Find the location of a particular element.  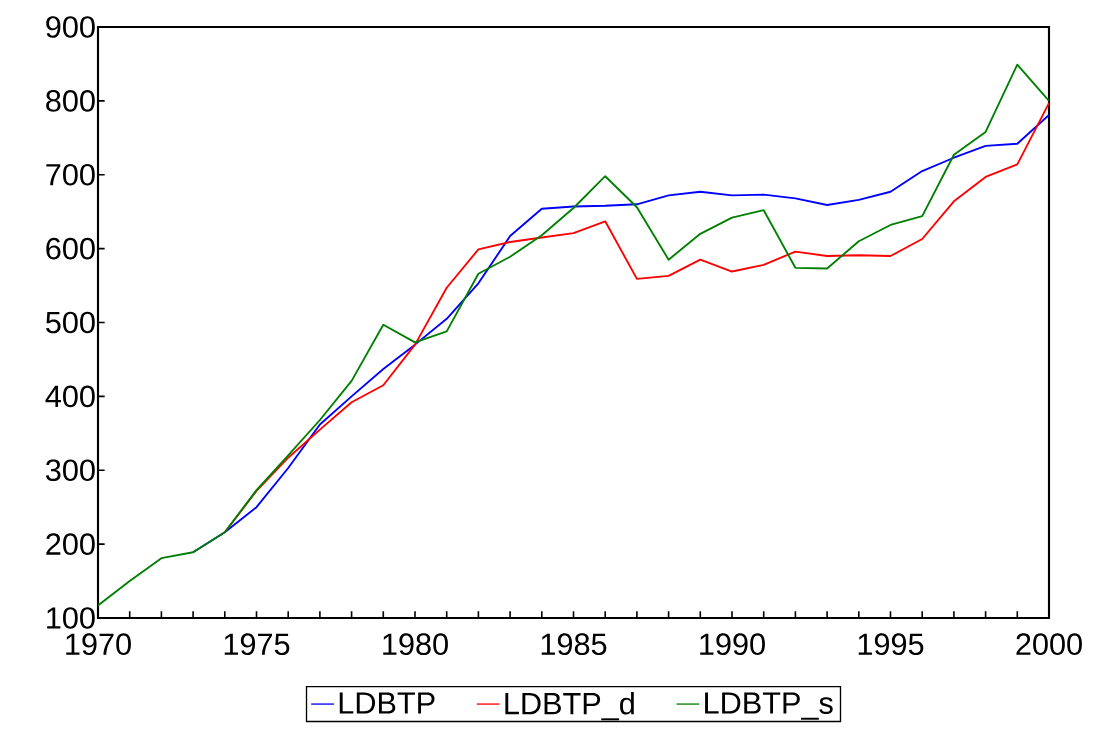

y-tick-label: 100 is located at coordinates (71, 618).